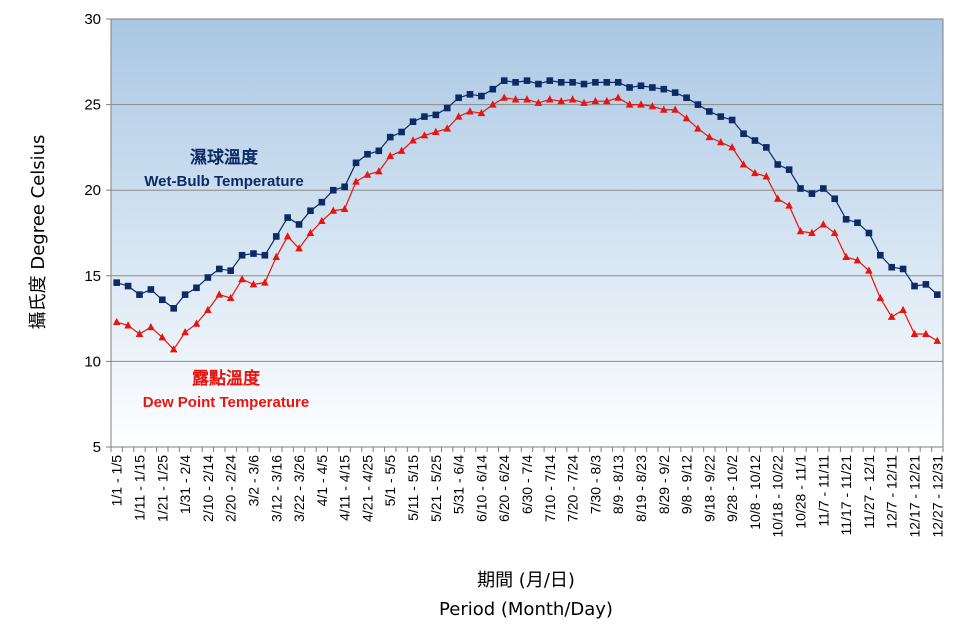 The height and width of the screenshot is (627, 977). Describe the element at coordinates (117, 481) in the screenshot. I see `x-tick-label: 1/1 - 1/5` at that location.